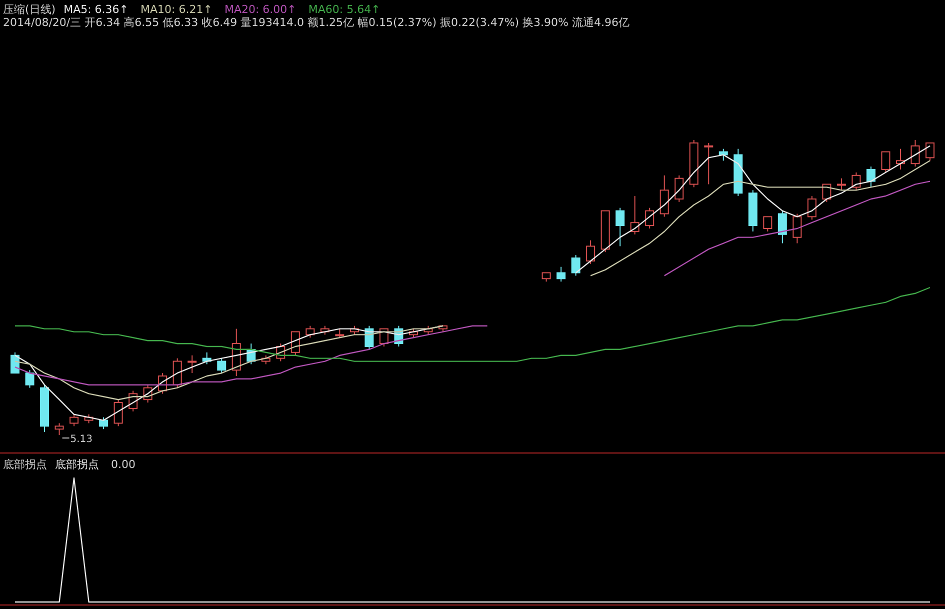 The image size is (945, 609). Describe the element at coordinates (25, 464) in the screenshot. I see `chart-title: 底部拐点` at that location.